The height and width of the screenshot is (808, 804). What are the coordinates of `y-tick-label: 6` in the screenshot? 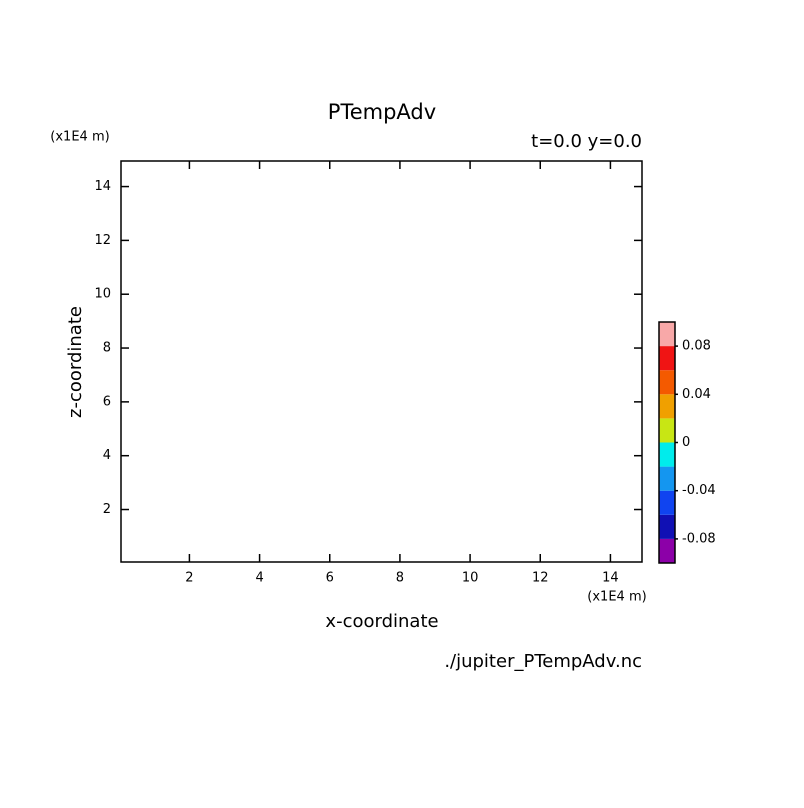 It's located at (107, 401).